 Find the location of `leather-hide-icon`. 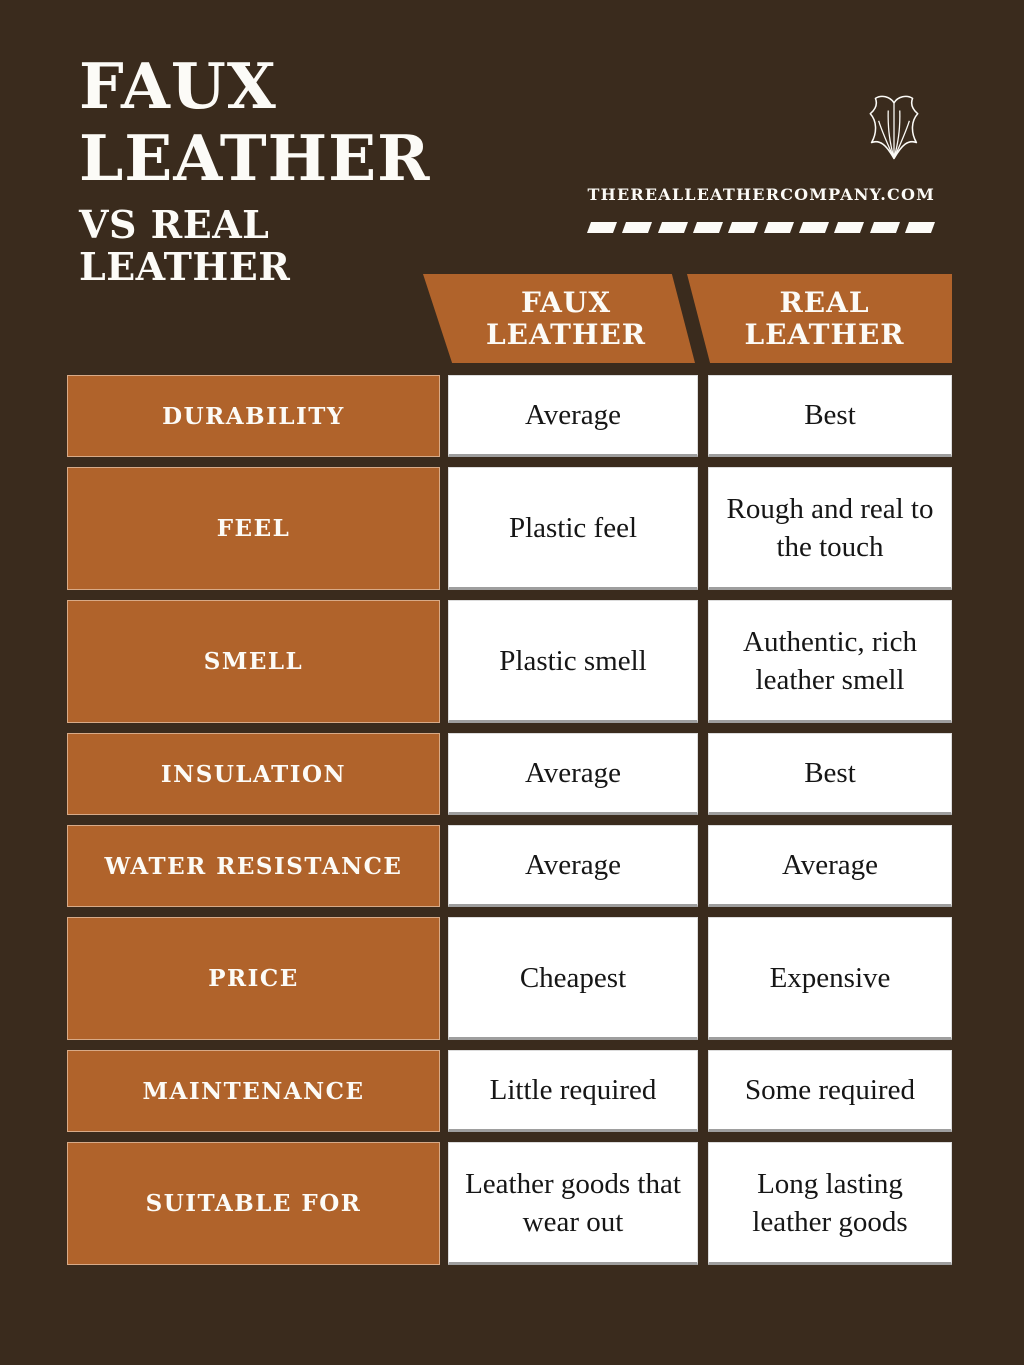

leather-hide-icon is located at coordinates (894, 127).